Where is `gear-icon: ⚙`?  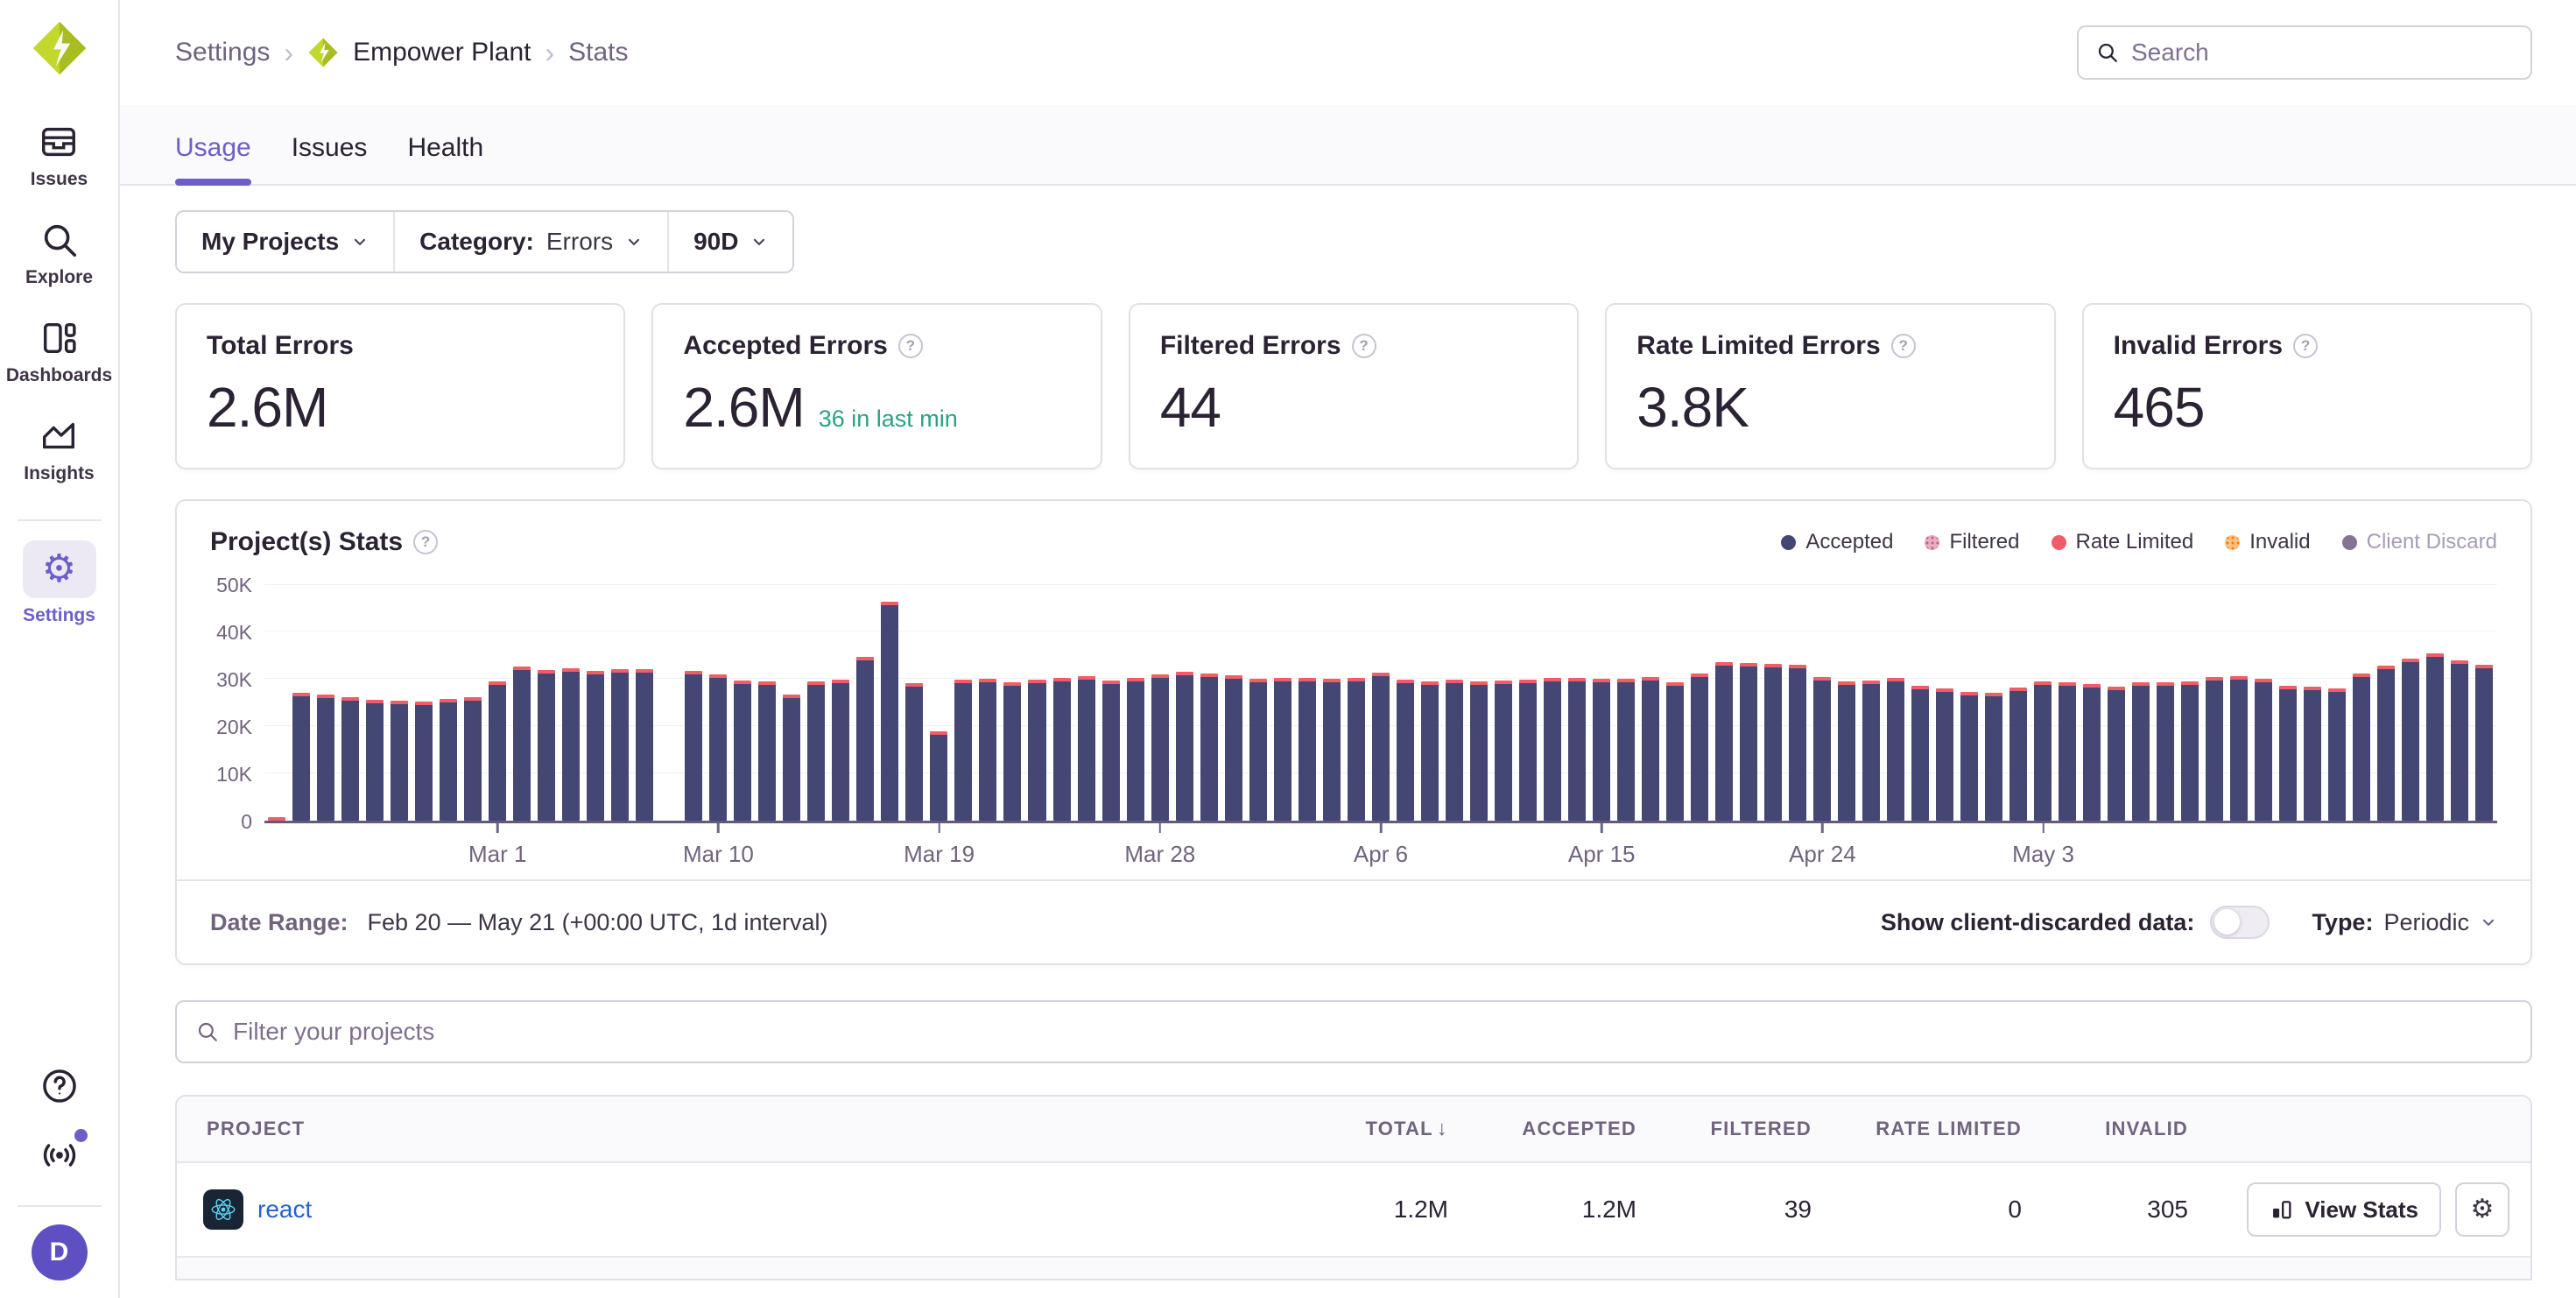 gear-icon: ⚙ is located at coordinates (59, 568).